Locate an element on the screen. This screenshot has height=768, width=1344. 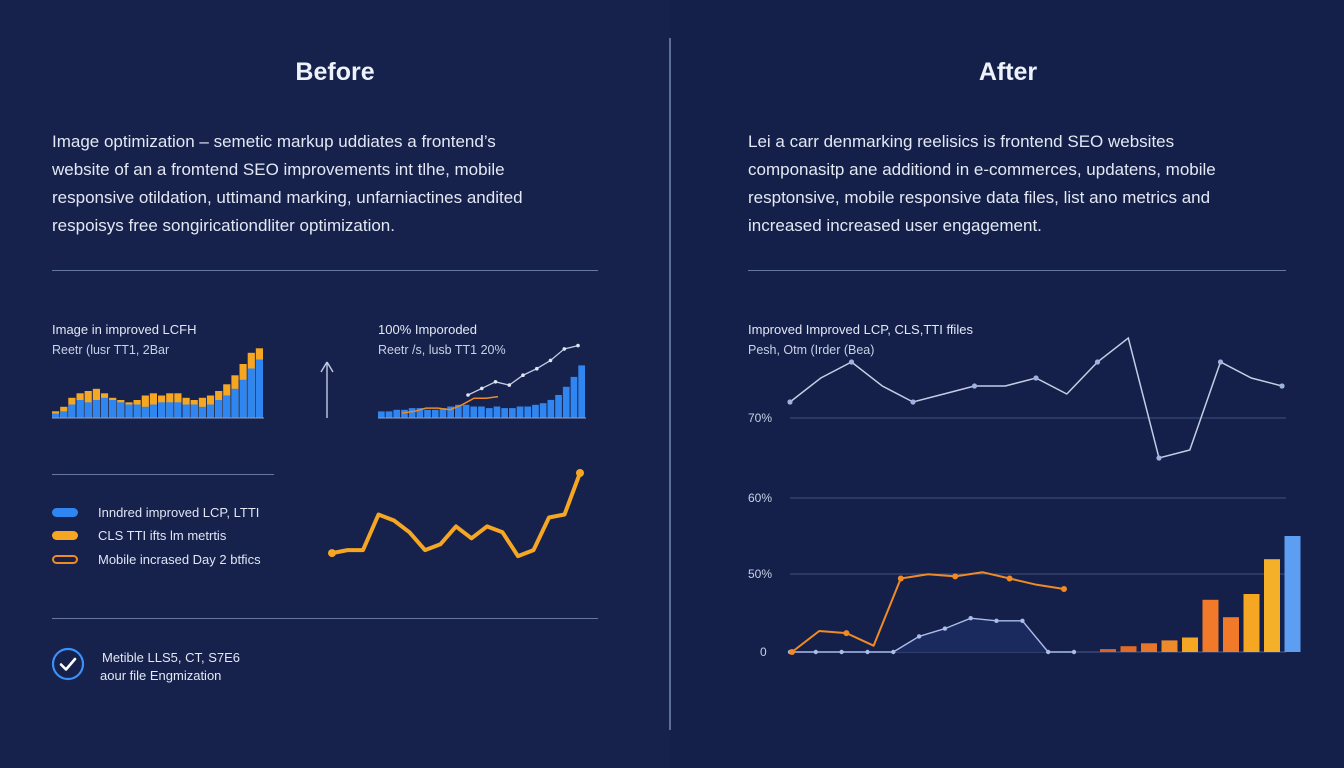
chart1-bar-chart is located at coordinates (158, 383).